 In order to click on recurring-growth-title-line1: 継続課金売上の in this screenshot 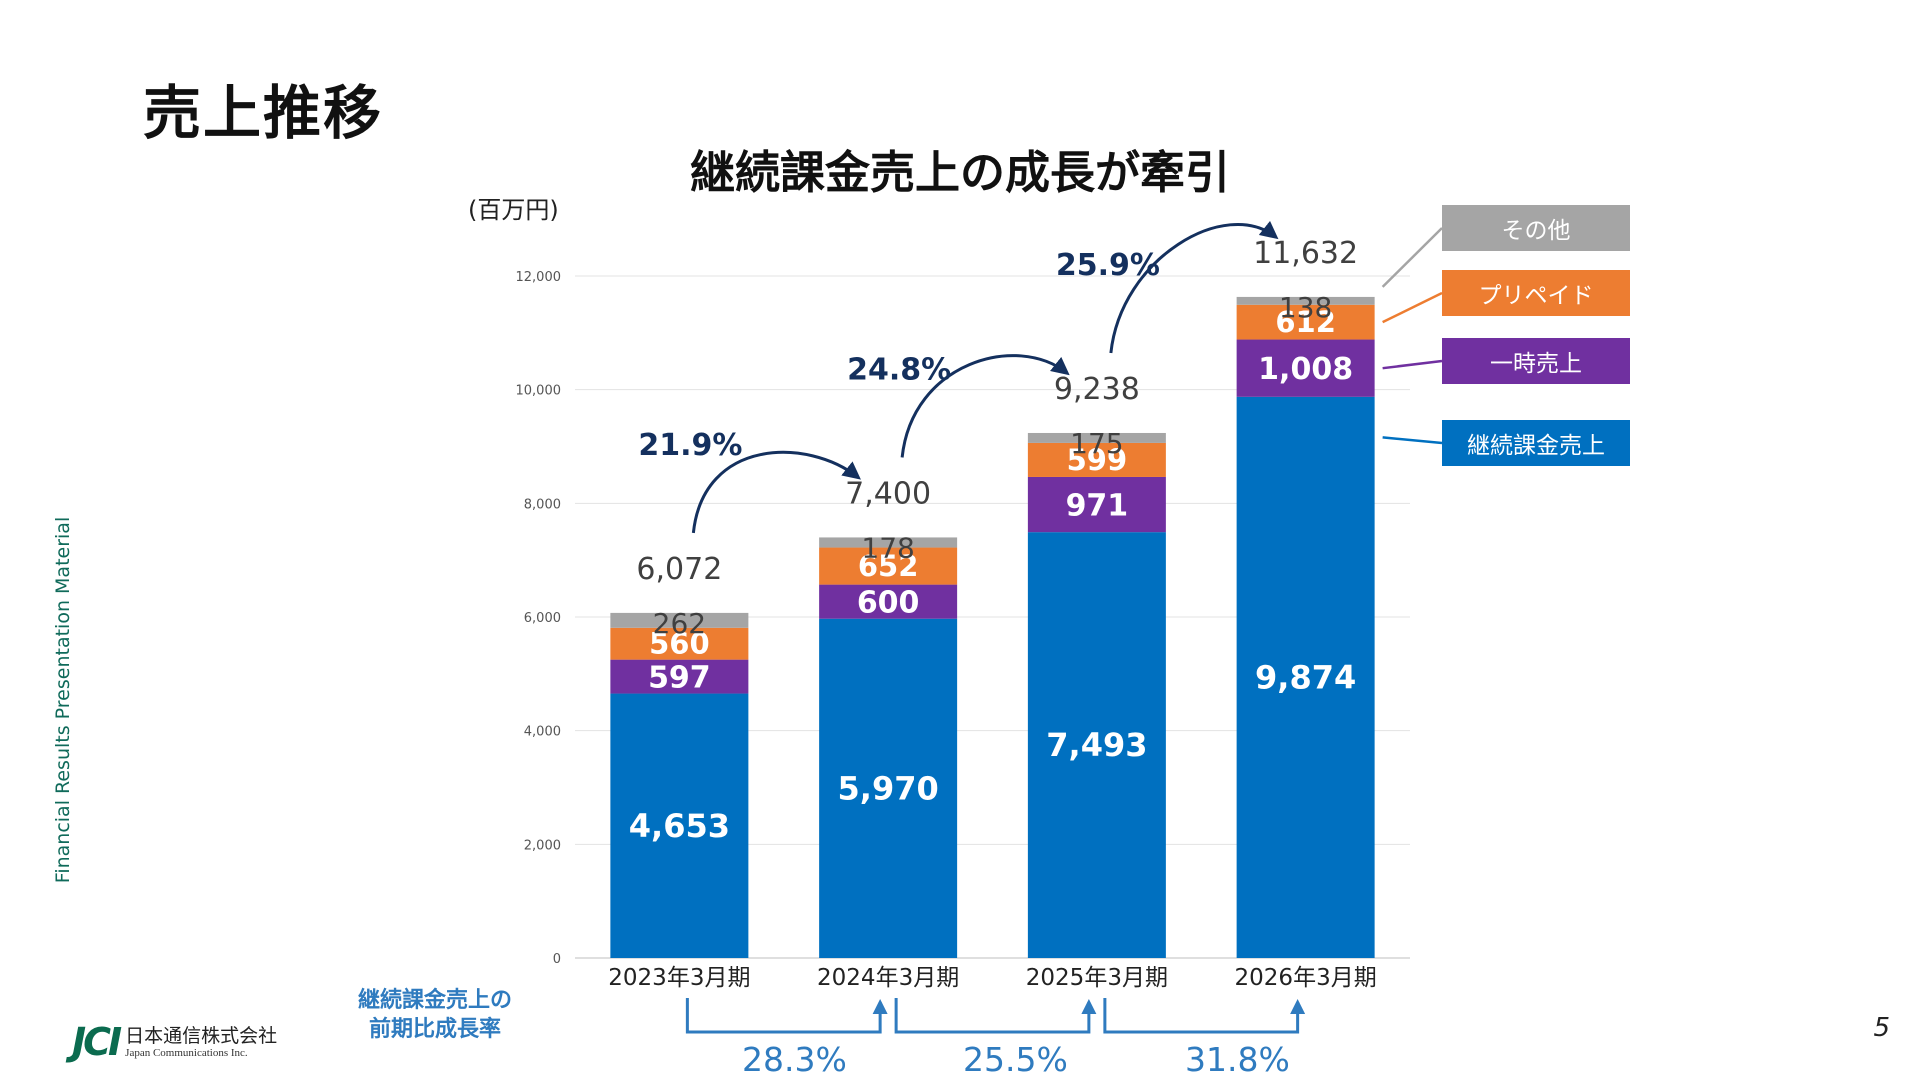, I will do `click(434, 1000)`.